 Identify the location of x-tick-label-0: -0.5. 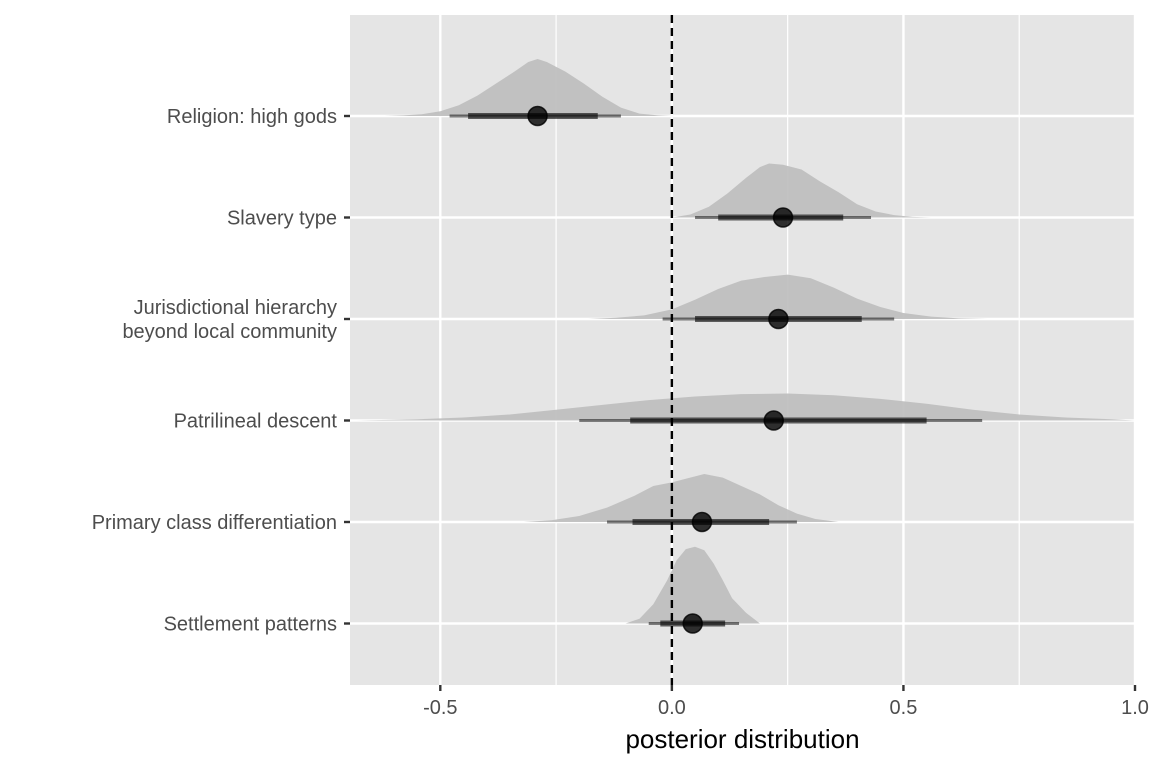
(440, 708).